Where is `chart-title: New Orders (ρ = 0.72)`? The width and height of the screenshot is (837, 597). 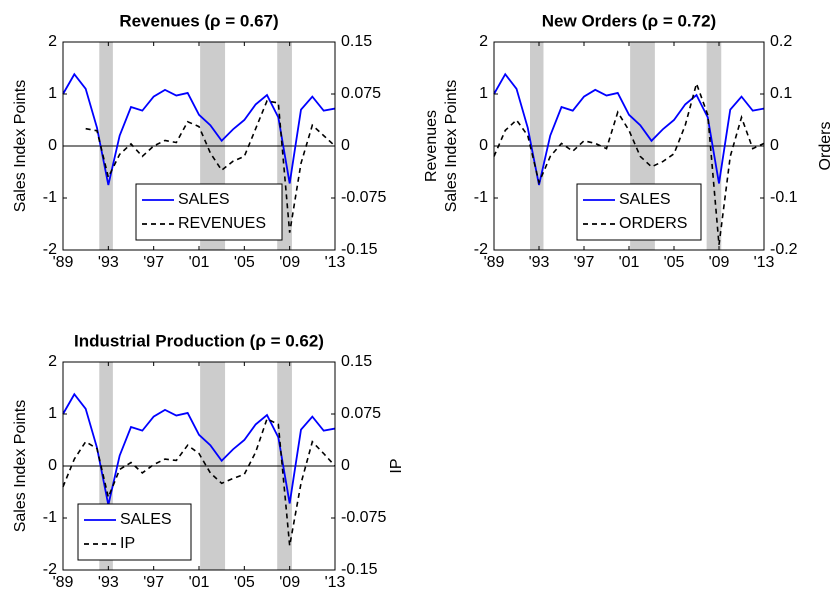 chart-title: New Orders (ρ = 0.72) is located at coordinates (629, 20).